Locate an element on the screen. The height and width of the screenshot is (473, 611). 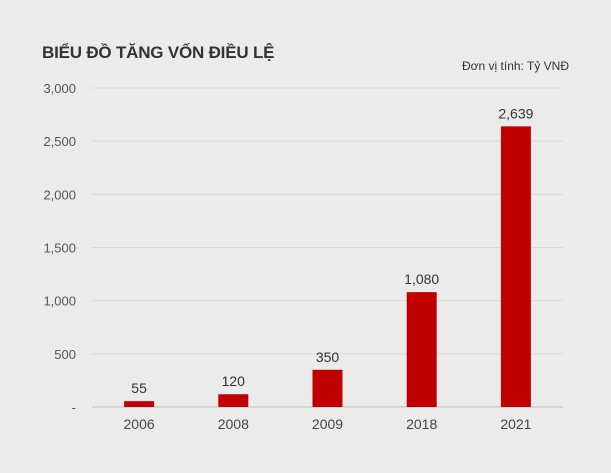
bar-2006 is located at coordinates (139, 404).